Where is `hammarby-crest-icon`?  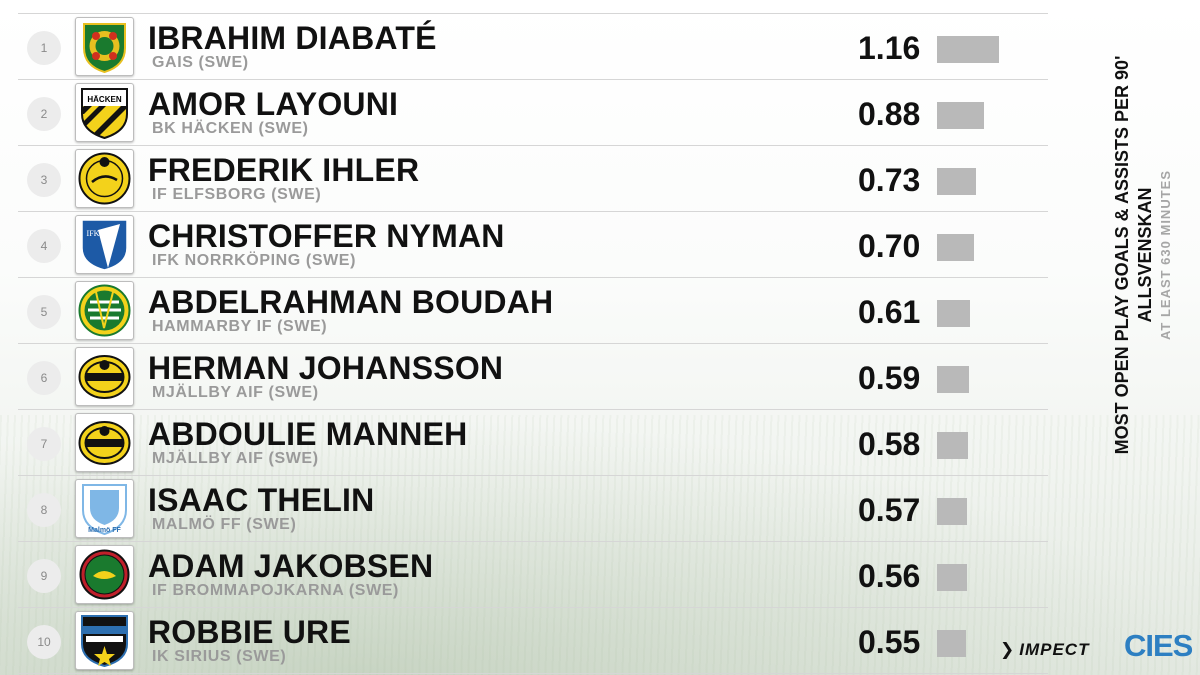
hammarby-crest-icon is located at coordinates (104, 310).